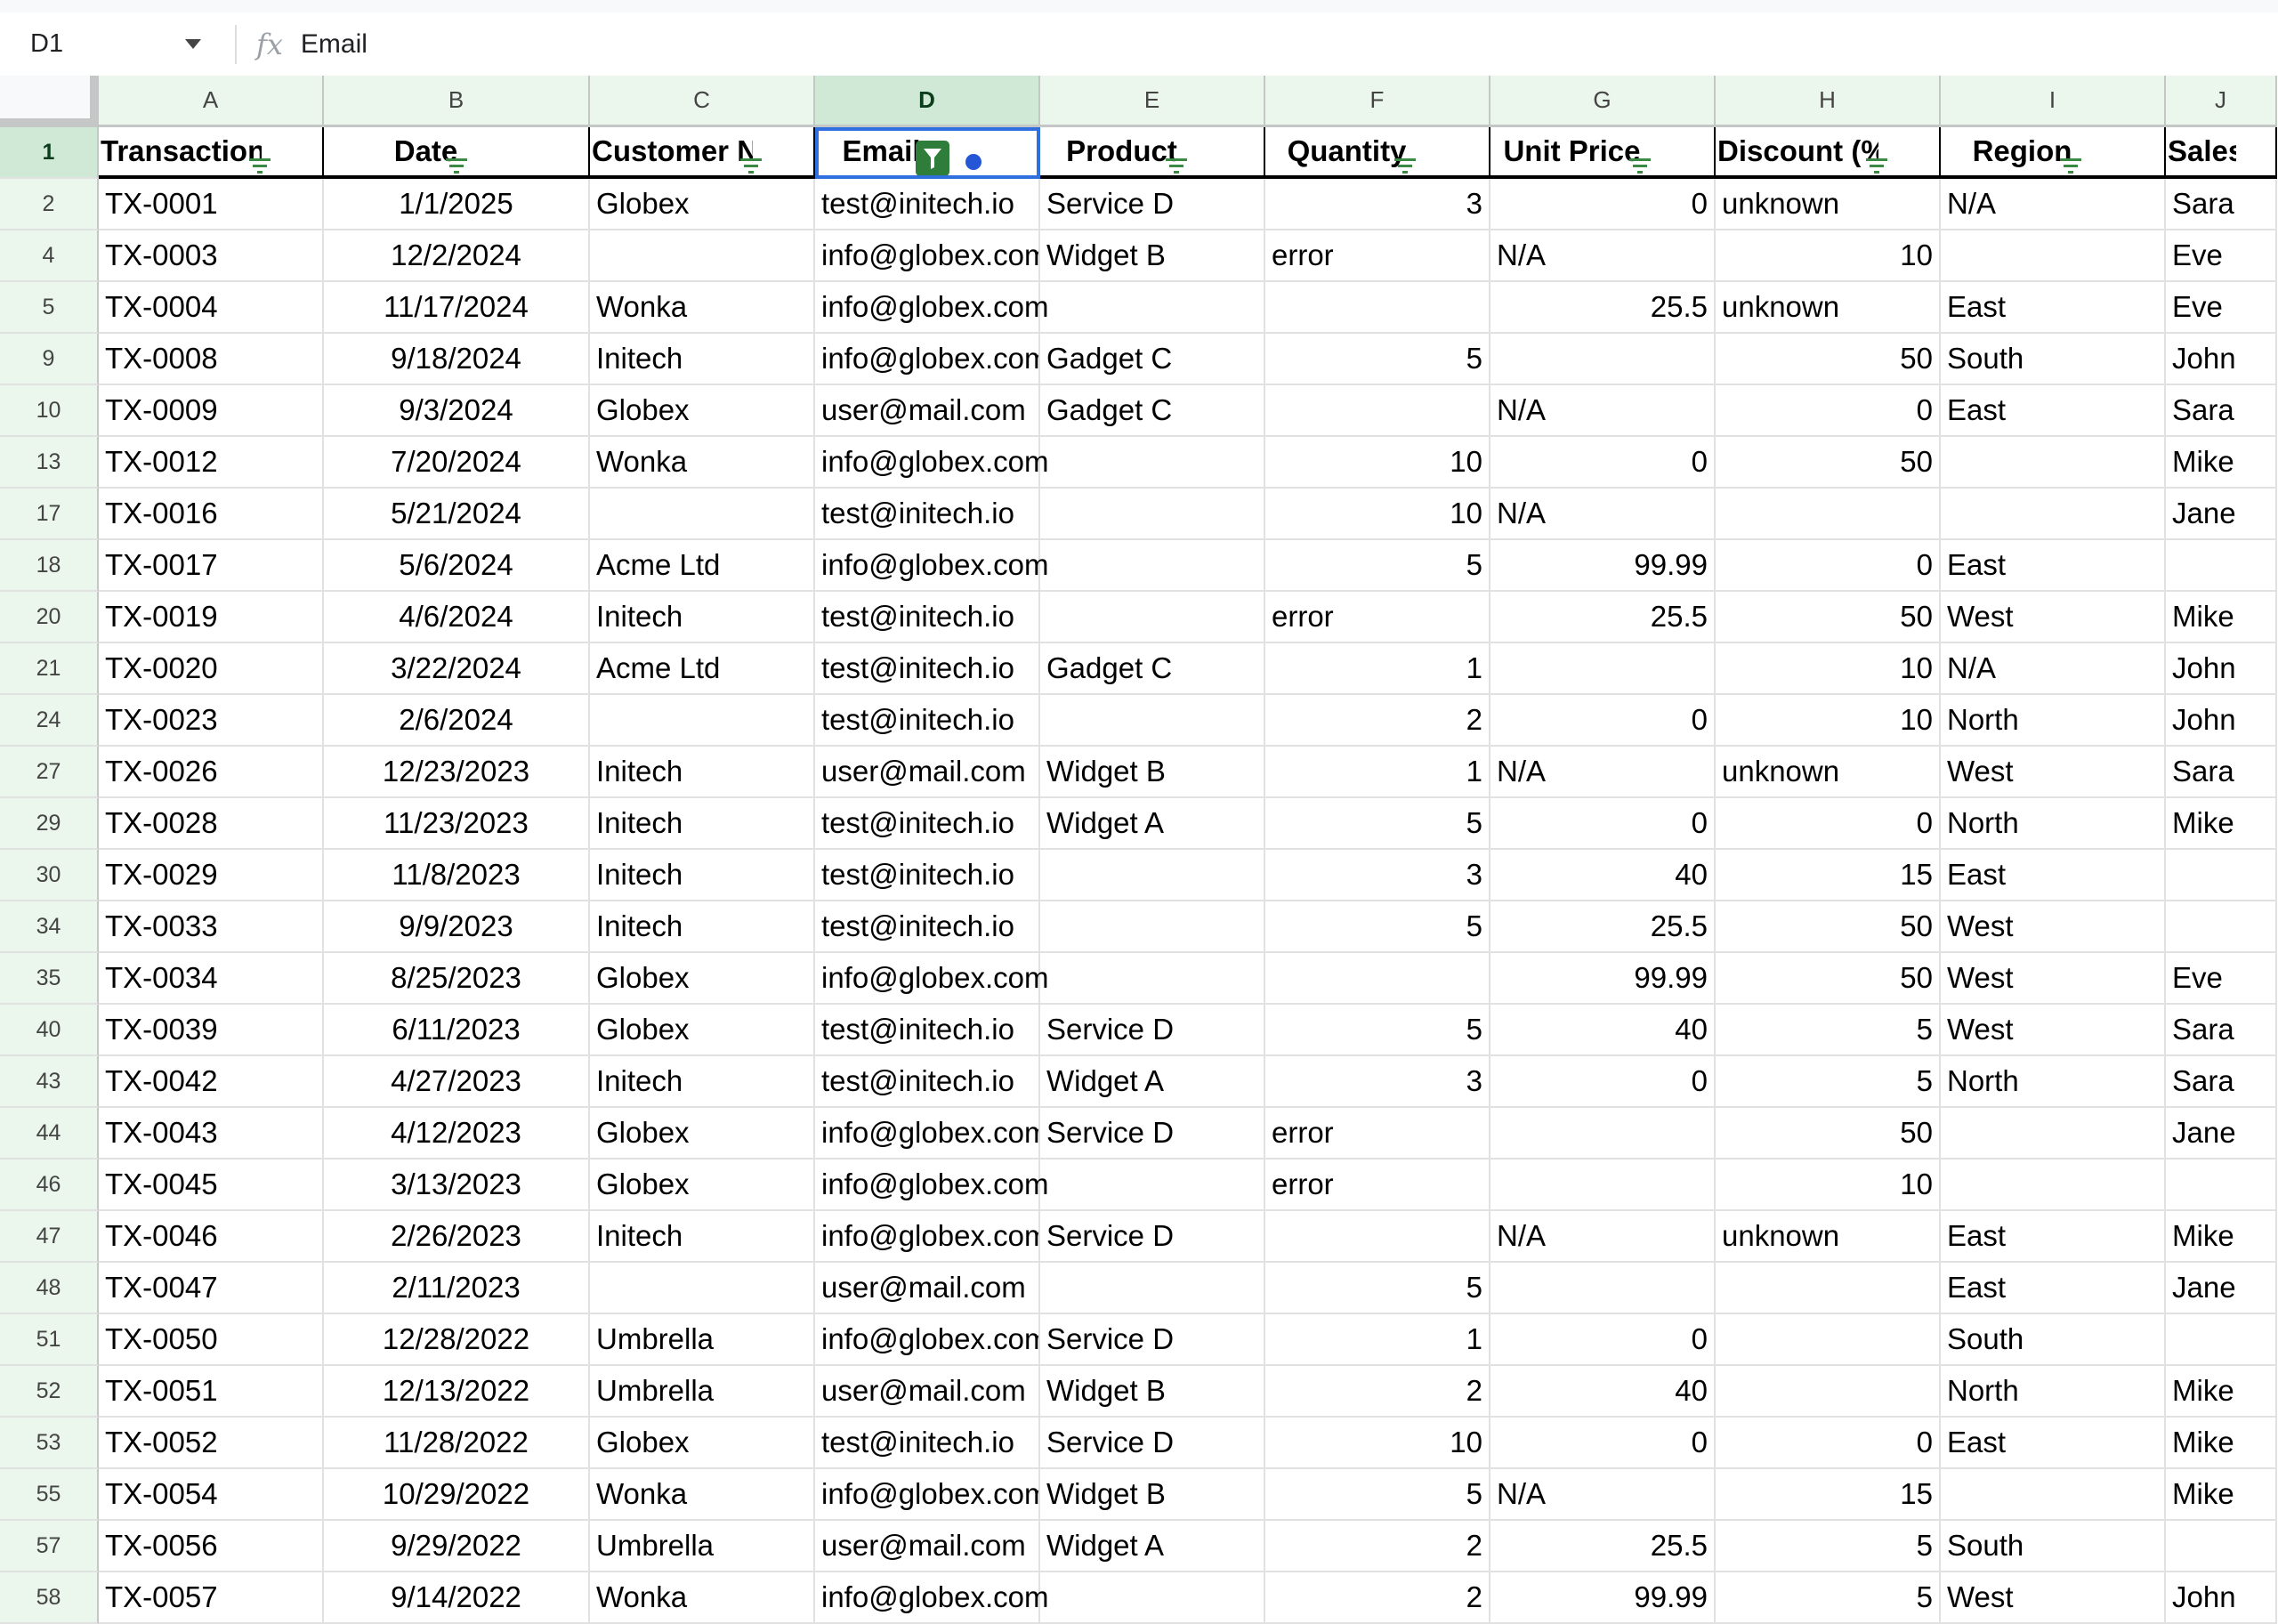 This screenshot has height=1624, width=2278. I want to click on row-header: 57, so click(50, 1546).